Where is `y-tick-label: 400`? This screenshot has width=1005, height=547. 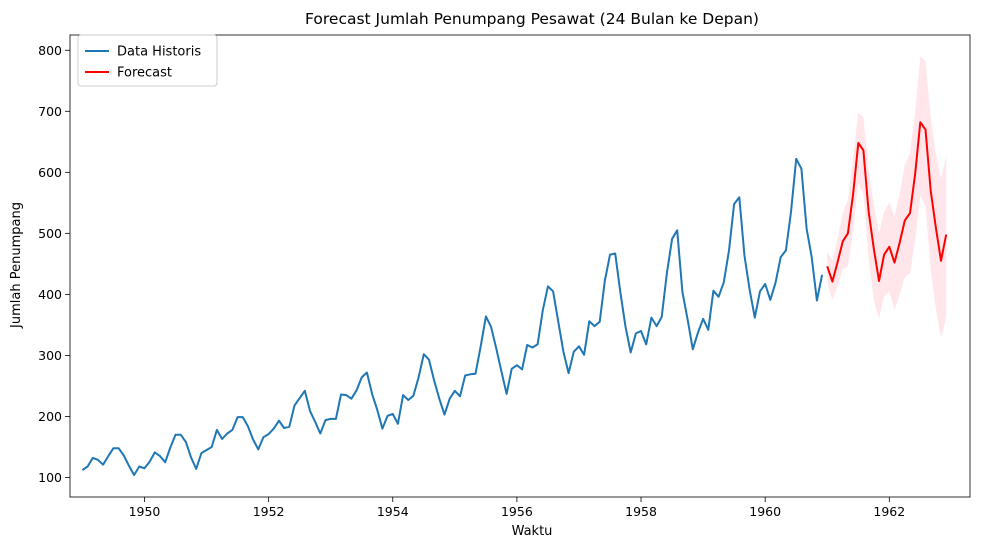
y-tick-label: 400 is located at coordinates (50, 294).